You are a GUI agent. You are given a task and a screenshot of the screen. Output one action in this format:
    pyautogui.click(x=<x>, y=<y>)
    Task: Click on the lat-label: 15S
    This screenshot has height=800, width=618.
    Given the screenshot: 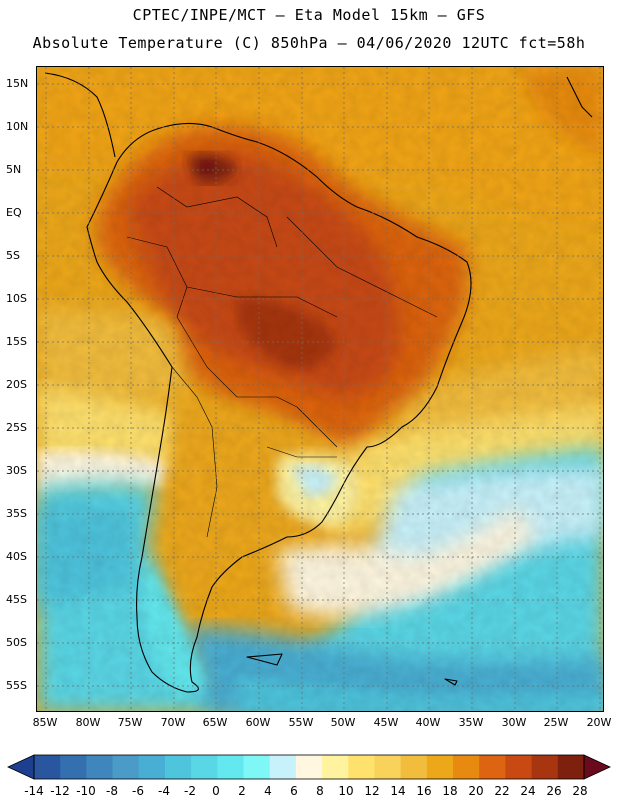 What is the action you would take?
    pyautogui.click(x=16, y=341)
    